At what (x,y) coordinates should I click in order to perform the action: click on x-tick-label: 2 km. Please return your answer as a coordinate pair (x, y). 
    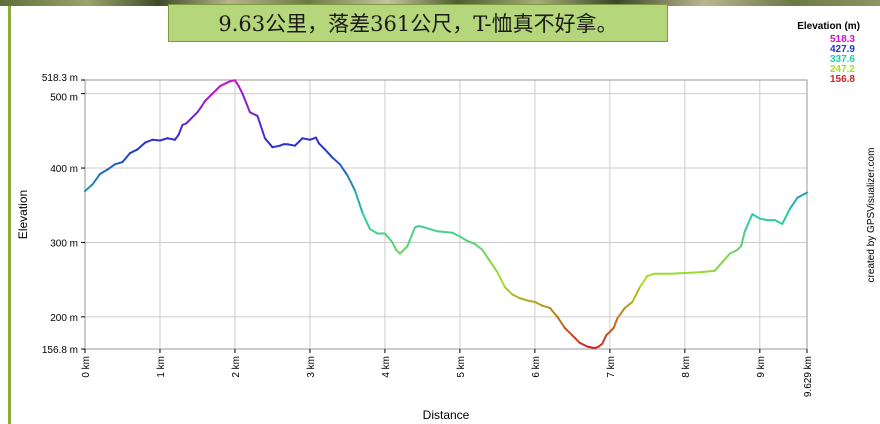
    Looking at the image, I should click on (236, 367).